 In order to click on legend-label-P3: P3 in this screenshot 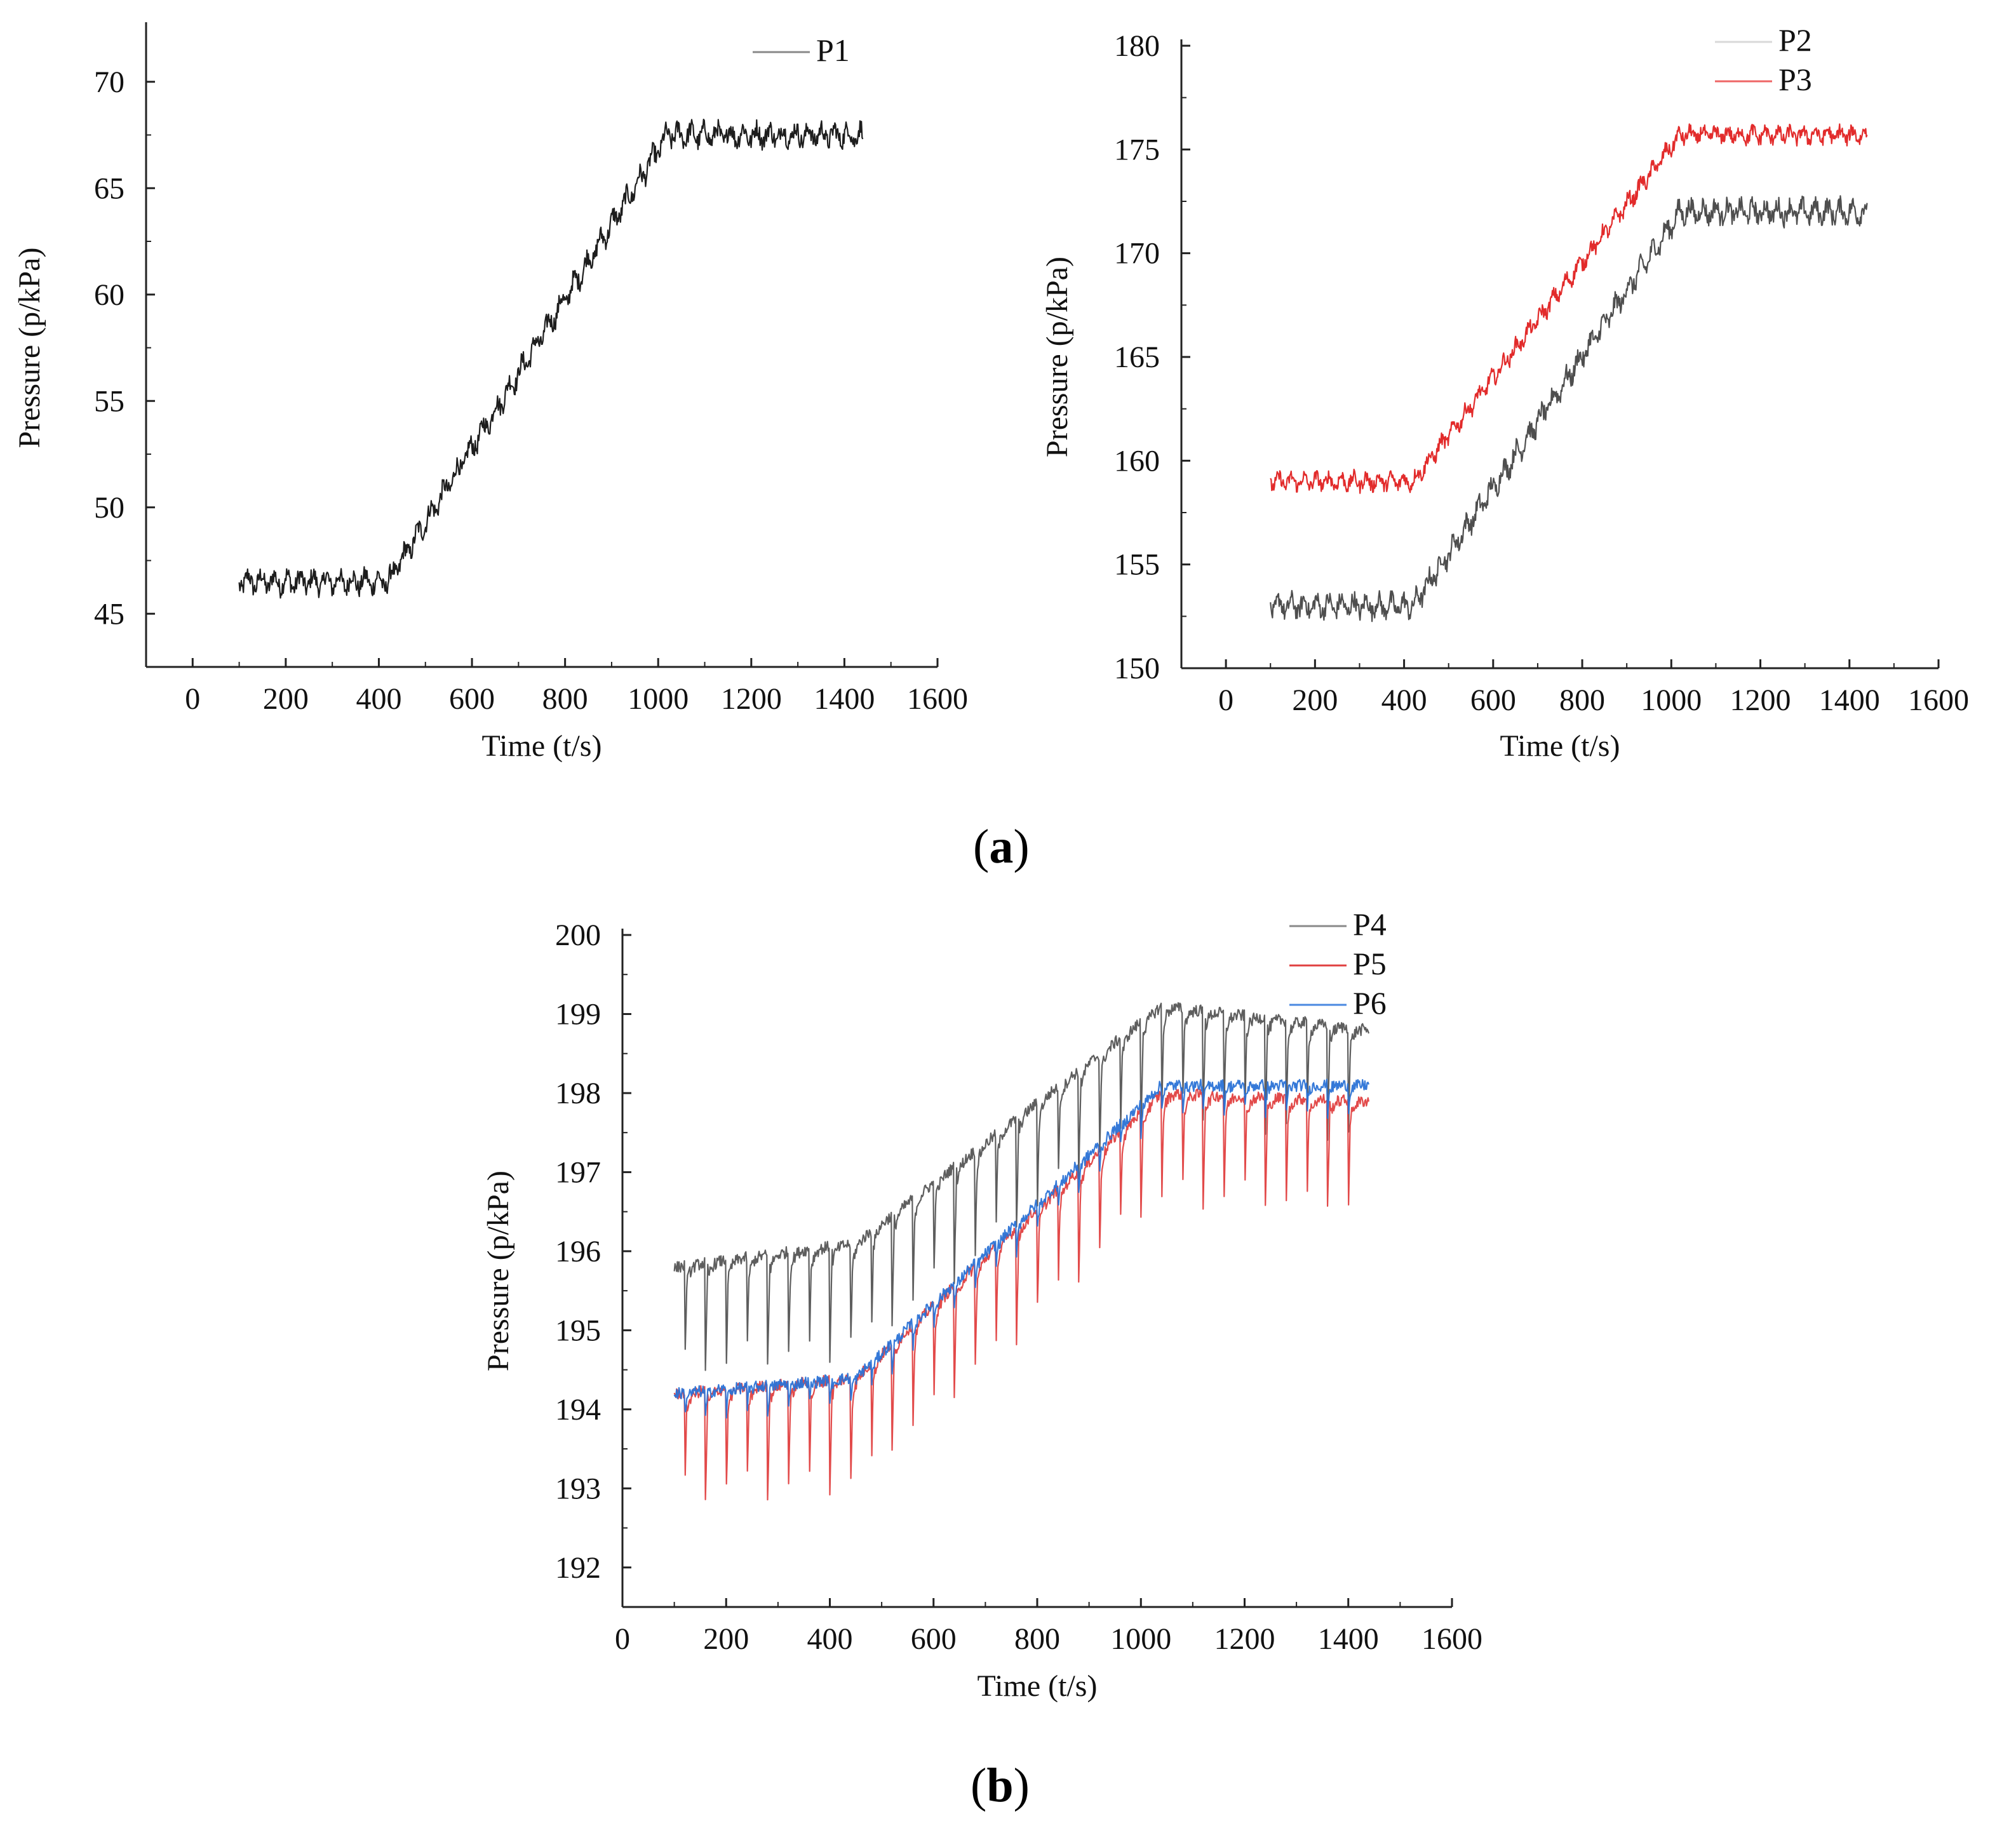, I will do `click(1795, 79)`.